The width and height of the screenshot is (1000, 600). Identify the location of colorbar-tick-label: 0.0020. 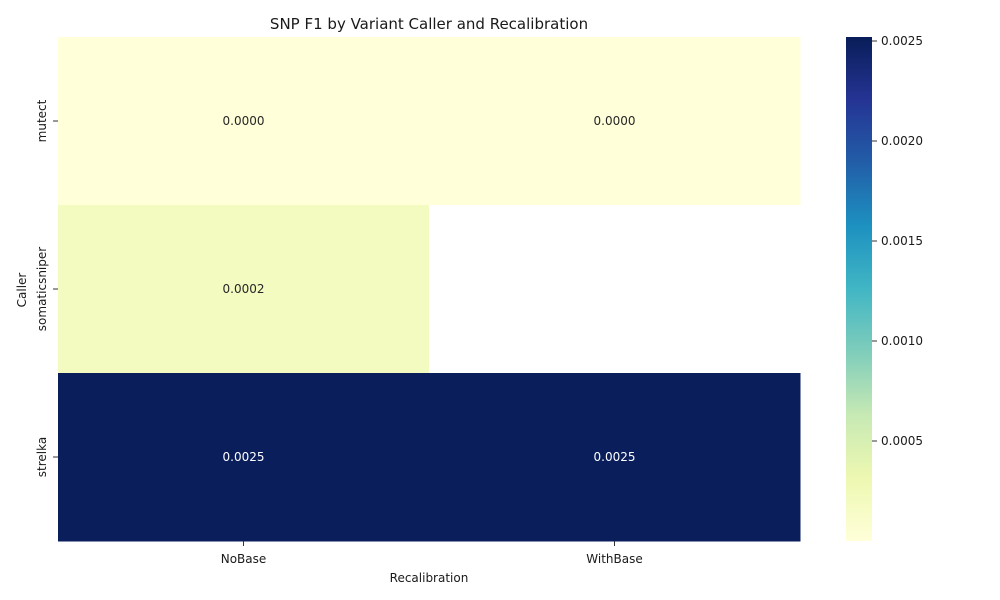
(902, 141).